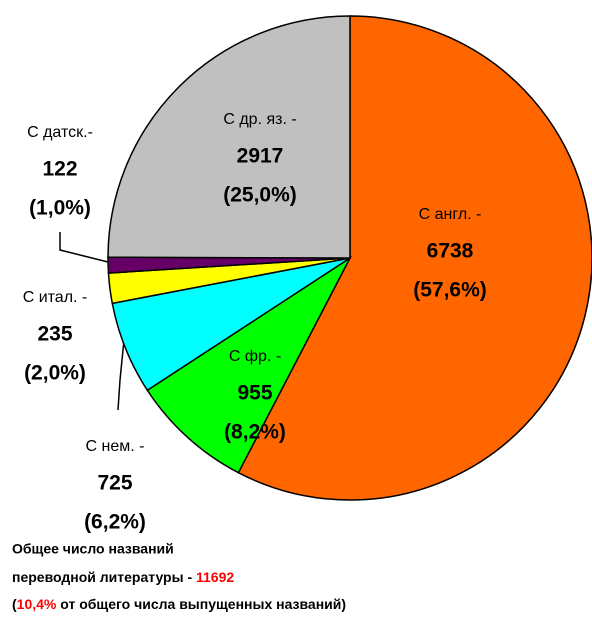 The image size is (592, 618). Describe the element at coordinates (450, 214) in the screenshot. I see `slice-name: С англ. -` at that location.